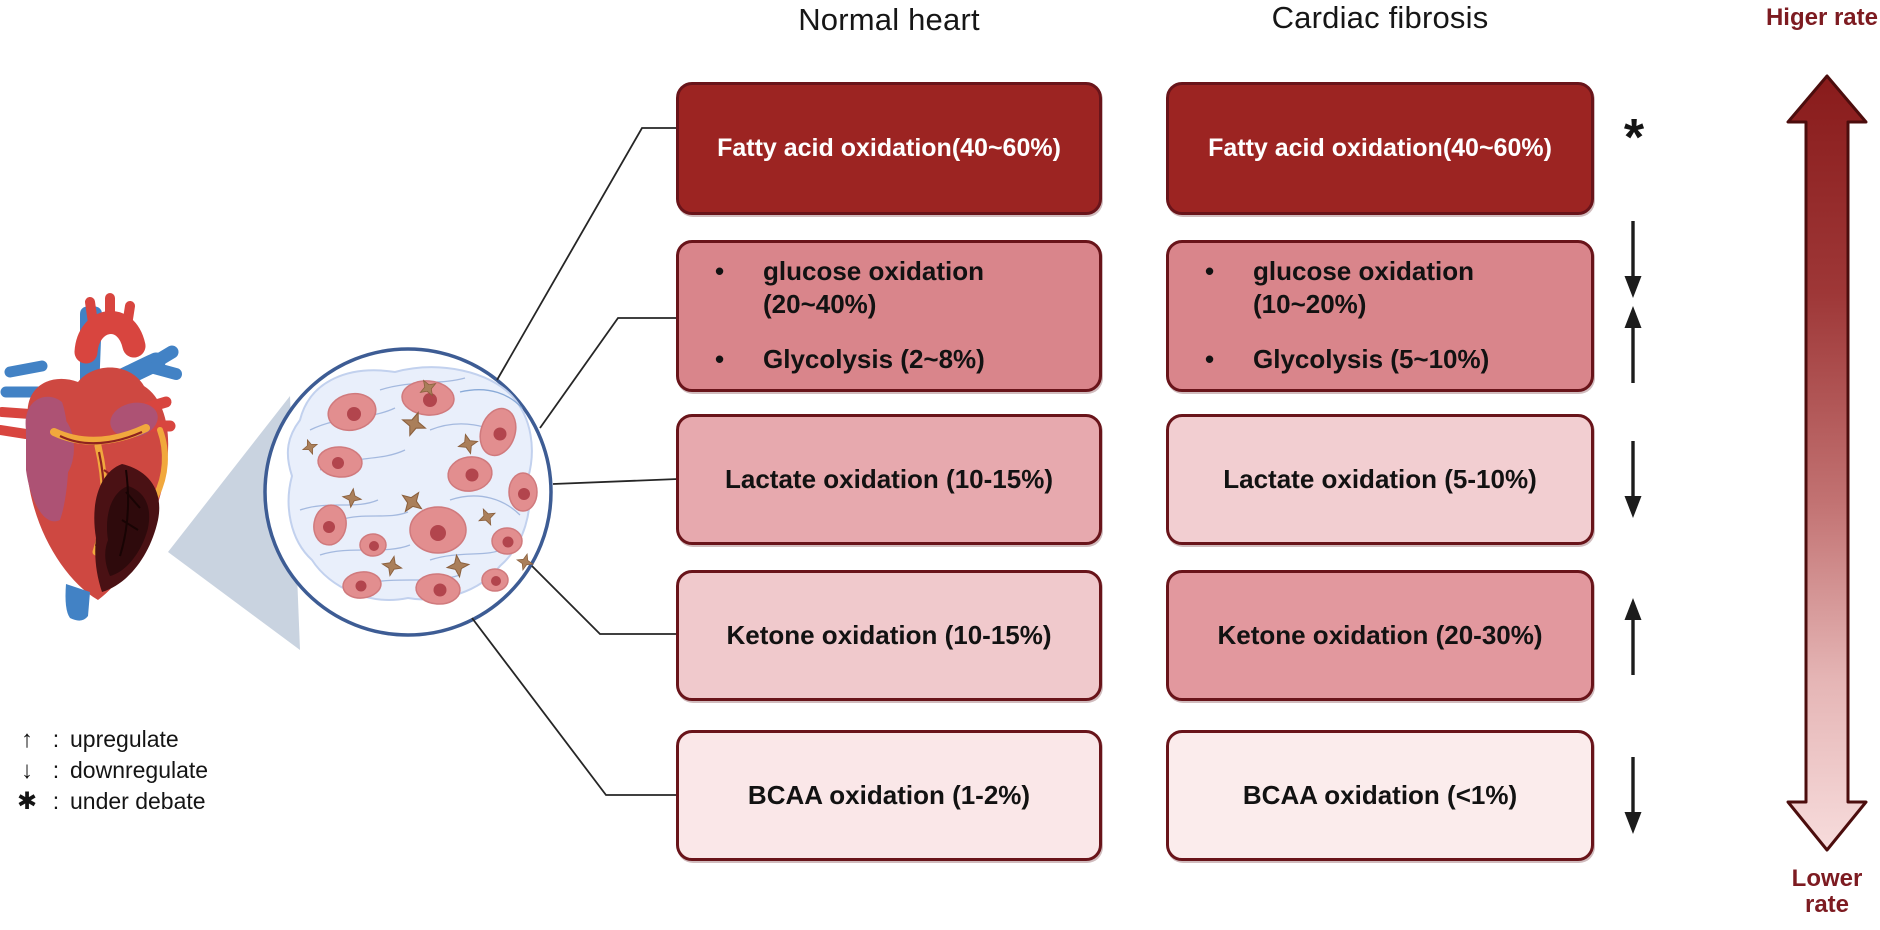 The height and width of the screenshot is (930, 1880). Describe the element at coordinates (1380, 17) in the screenshot. I see `column-title-cardiac-fibrosis: Cardiac fibrosis` at that location.